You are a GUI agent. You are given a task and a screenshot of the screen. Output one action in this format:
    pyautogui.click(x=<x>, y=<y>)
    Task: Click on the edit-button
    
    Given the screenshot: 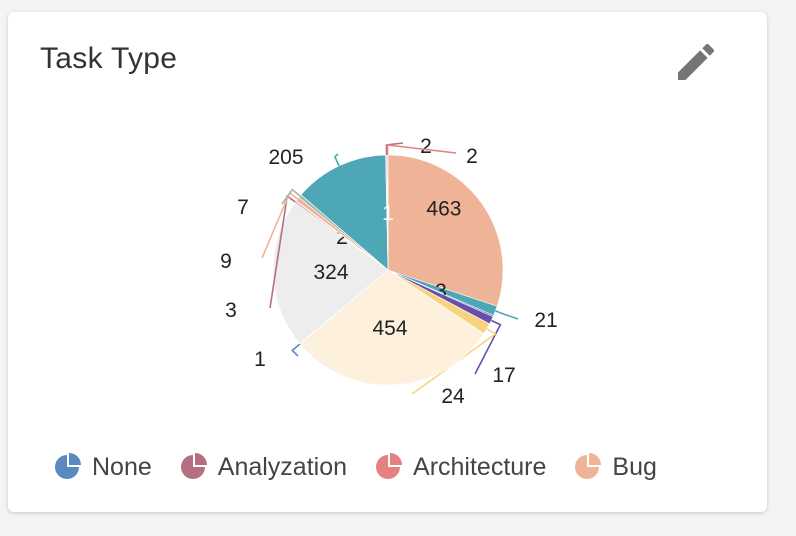 What is the action you would take?
    pyautogui.click(x=696, y=62)
    